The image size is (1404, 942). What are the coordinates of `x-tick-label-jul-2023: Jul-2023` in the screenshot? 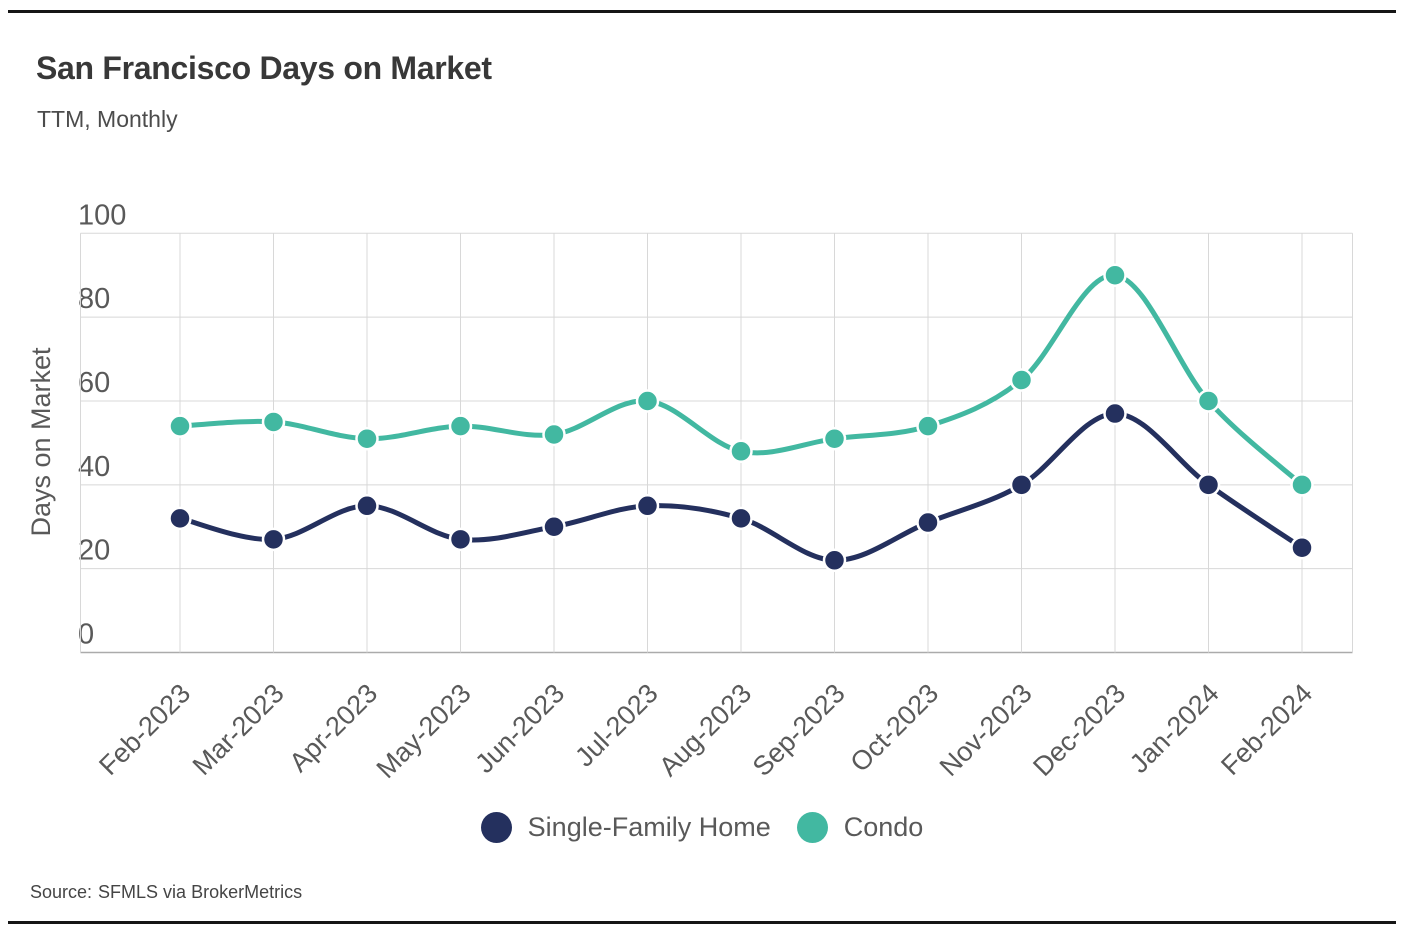 It's located at (616, 725).